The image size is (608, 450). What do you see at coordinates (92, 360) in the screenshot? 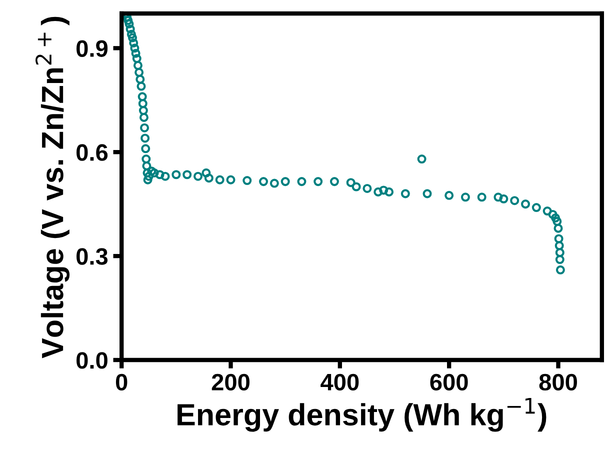
I see `y-tick-label: 0.0` at bounding box center [92, 360].